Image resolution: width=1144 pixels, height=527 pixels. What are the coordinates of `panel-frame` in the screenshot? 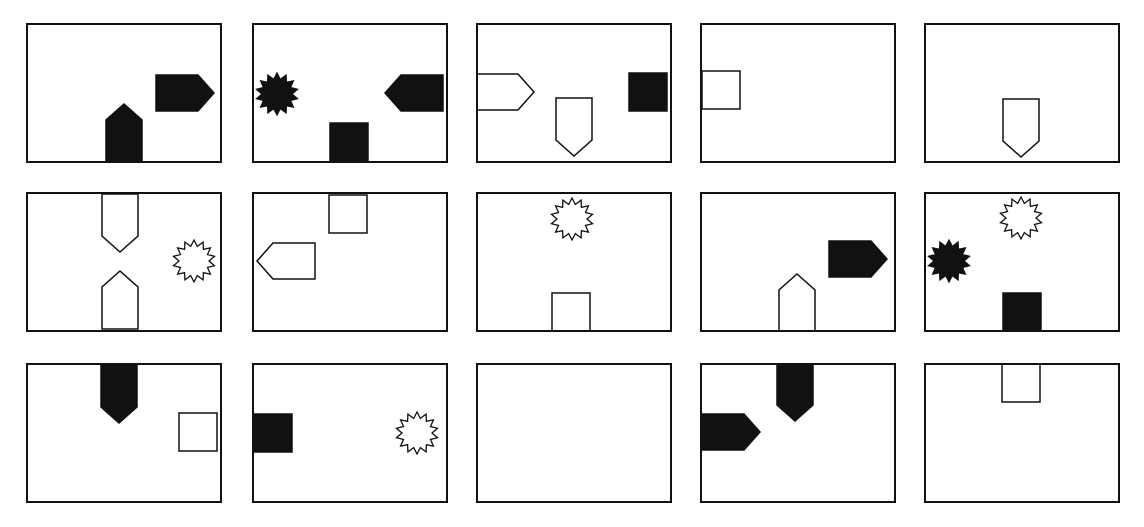 It's located at (574, 433).